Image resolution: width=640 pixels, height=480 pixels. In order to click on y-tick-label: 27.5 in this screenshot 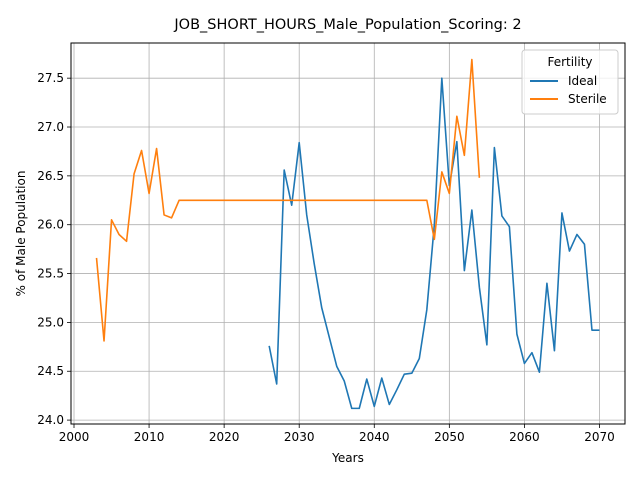, I will do `click(50, 78)`.